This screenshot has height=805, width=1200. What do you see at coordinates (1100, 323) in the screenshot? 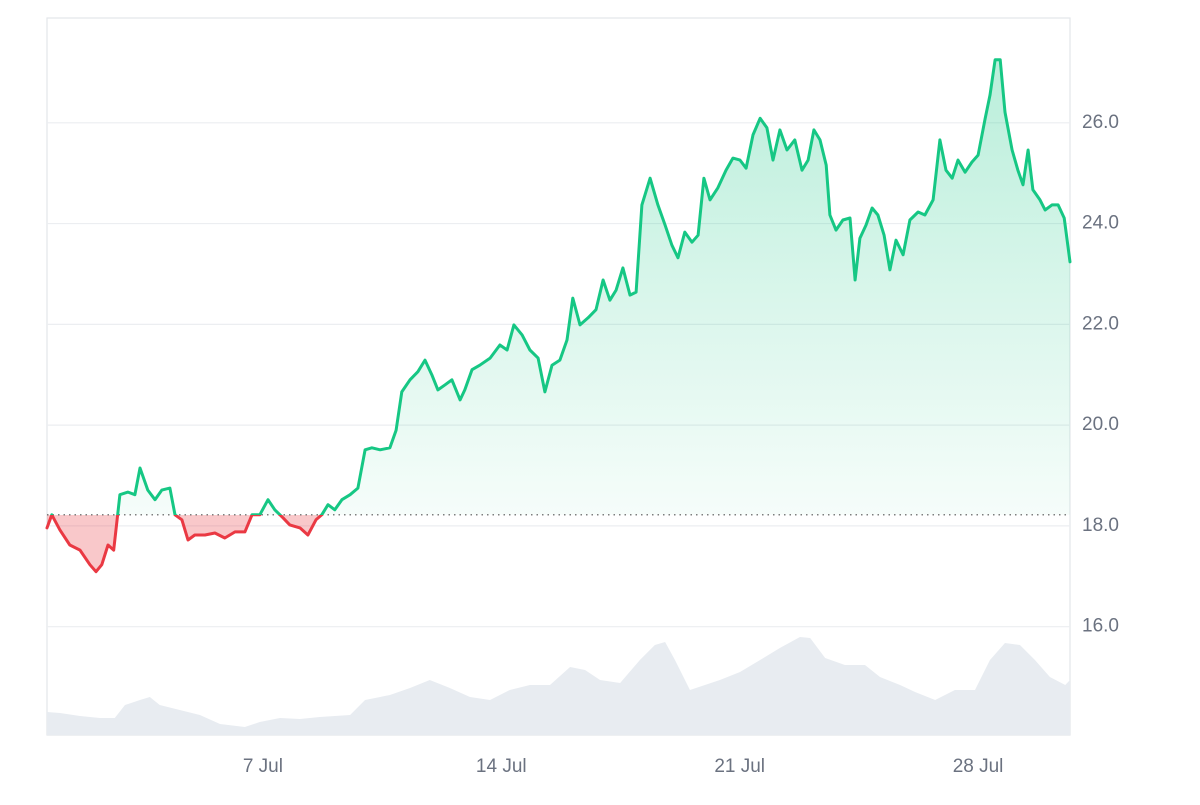
I see `y-tick-label: 22.0` at bounding box center [1100, 323].